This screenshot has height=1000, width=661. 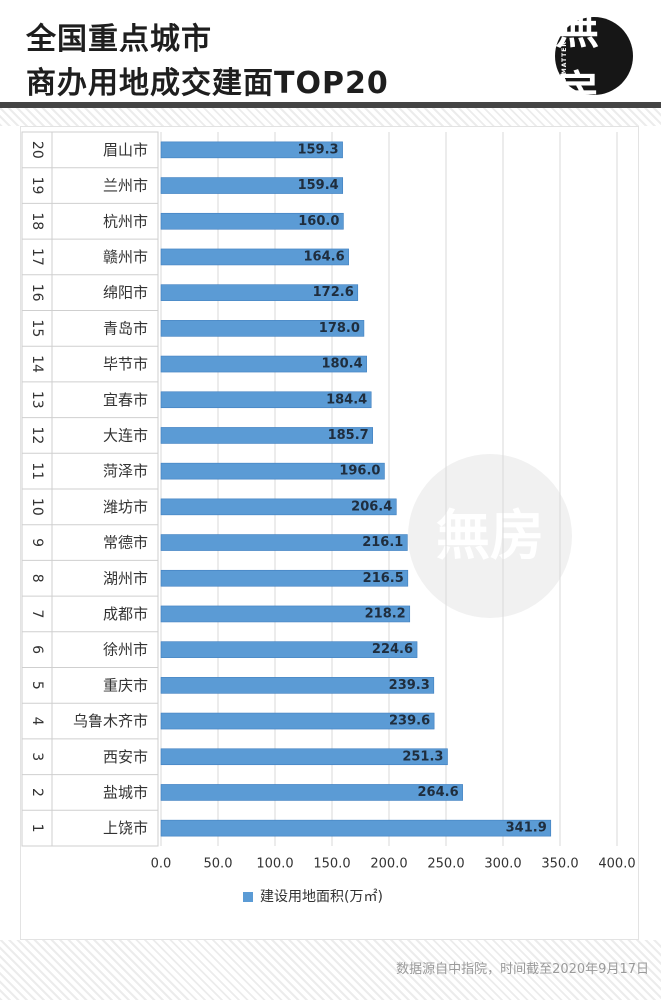 I want to click on rank-label: 13, so click(x=37, y=400).